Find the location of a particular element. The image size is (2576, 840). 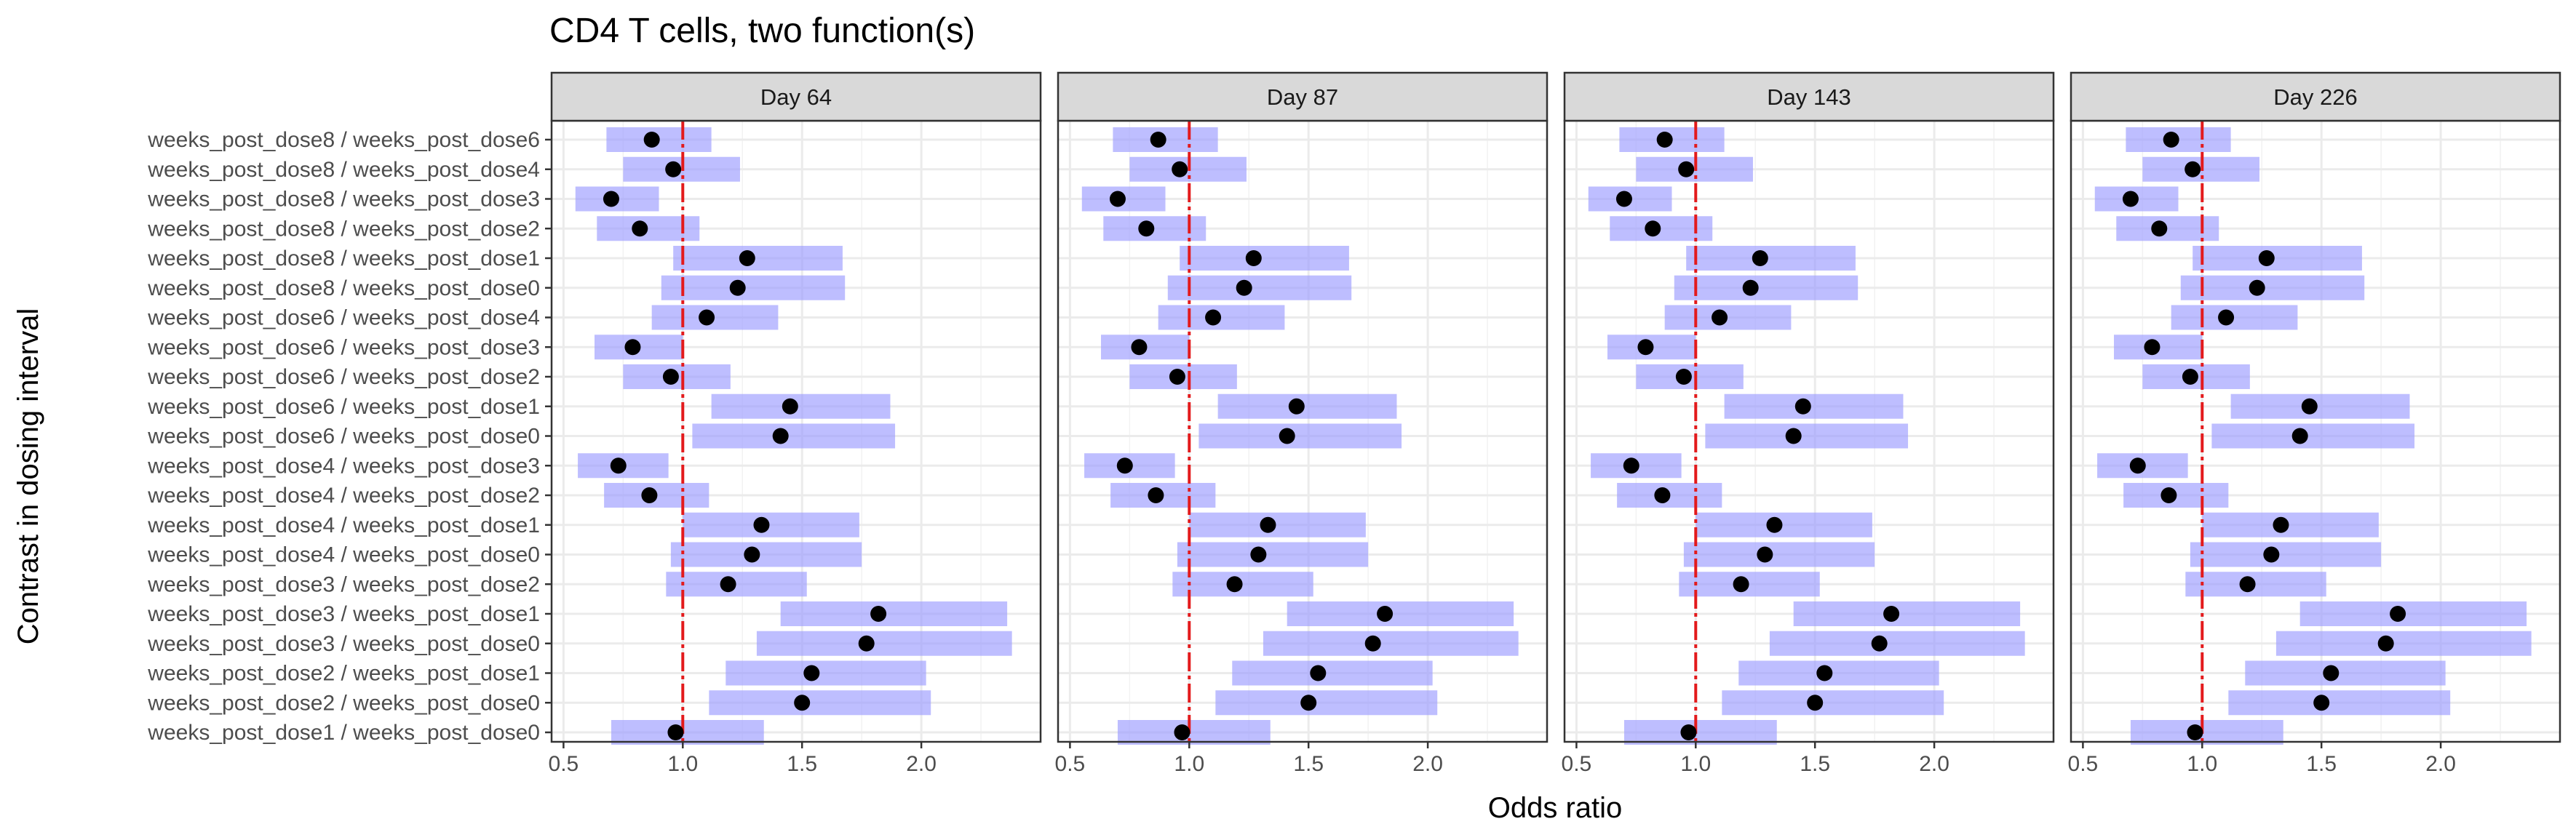

y-tick-label: weeks_post_dose6 / weeks_post_dose3 is located at coordinates (343, 347).